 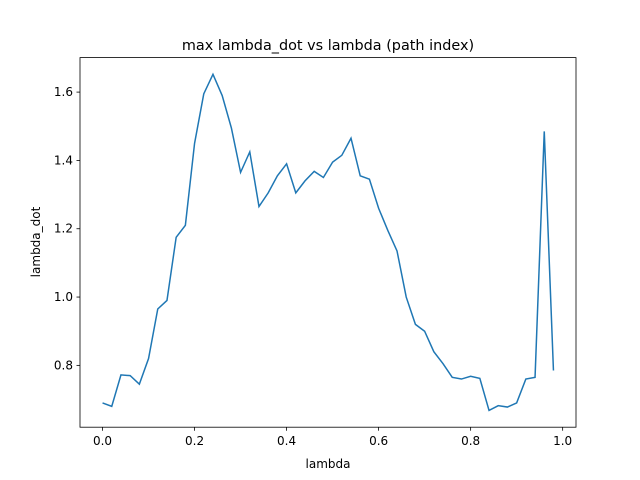 What do you see at coordinates (286, 441) in the screenshot?
I see `x-tick-label: 0.4` at bounding box center [286, 441].